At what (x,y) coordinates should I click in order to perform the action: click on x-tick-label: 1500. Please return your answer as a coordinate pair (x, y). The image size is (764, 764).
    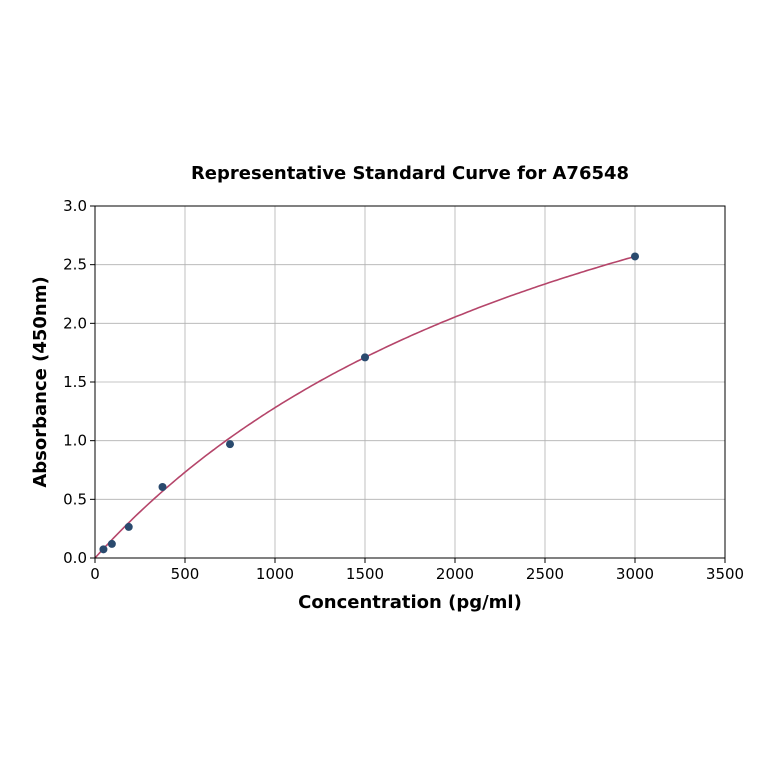
    Looking at the image, I should click on (365, 574).